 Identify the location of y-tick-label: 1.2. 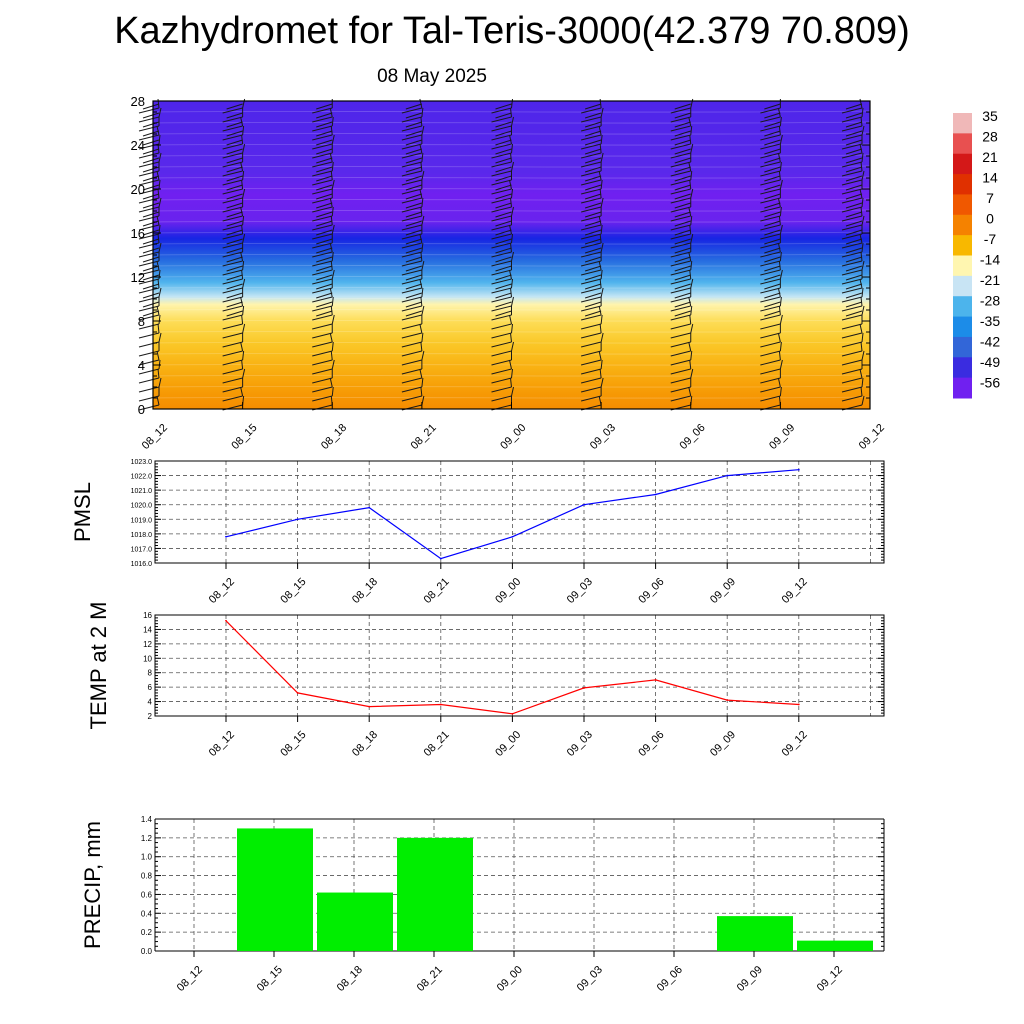
(147, 838).